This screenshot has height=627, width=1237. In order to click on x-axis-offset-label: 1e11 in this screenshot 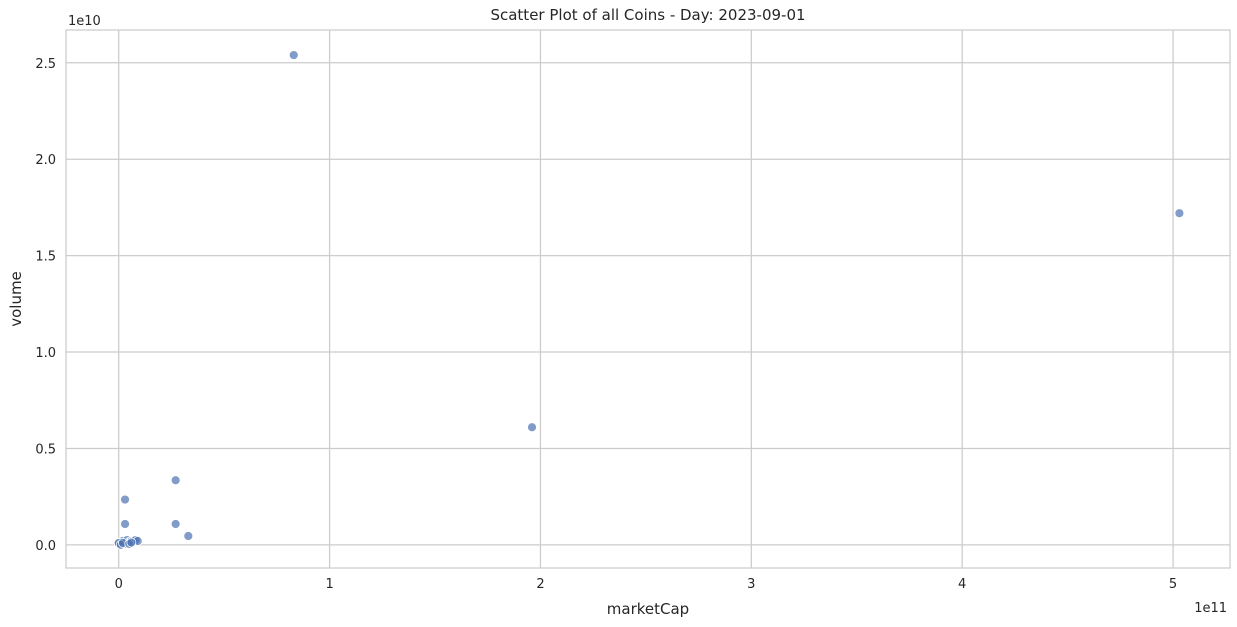, I will do `click(1210, 608)`.